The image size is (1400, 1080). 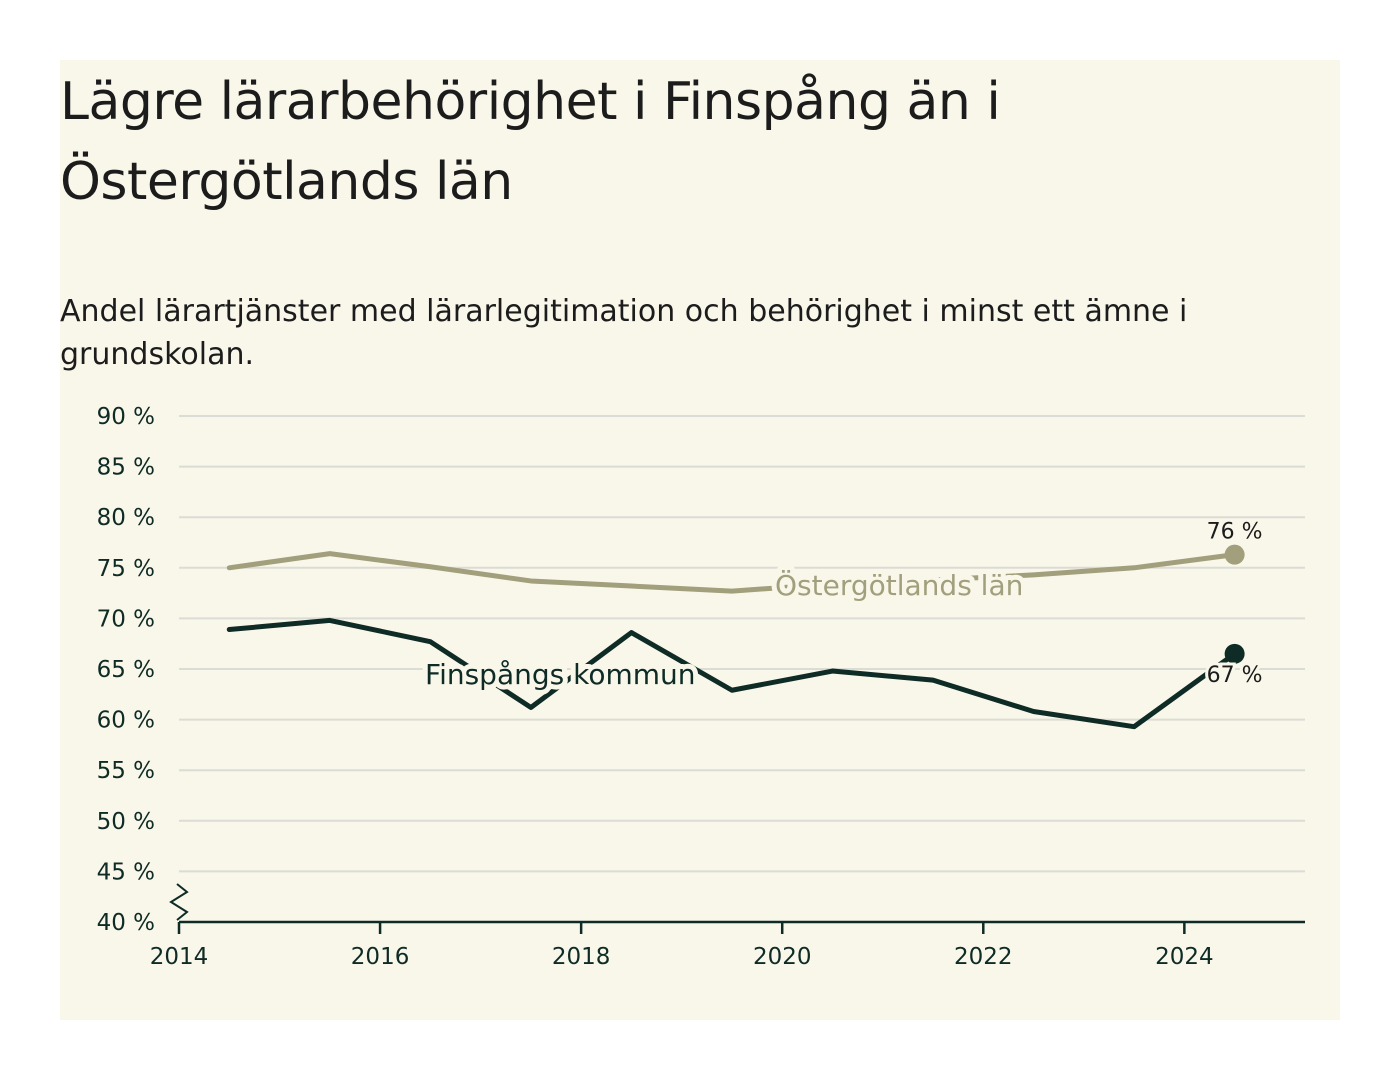 I want to click on x-tick-label: 2022, so click(x=983, y=957).